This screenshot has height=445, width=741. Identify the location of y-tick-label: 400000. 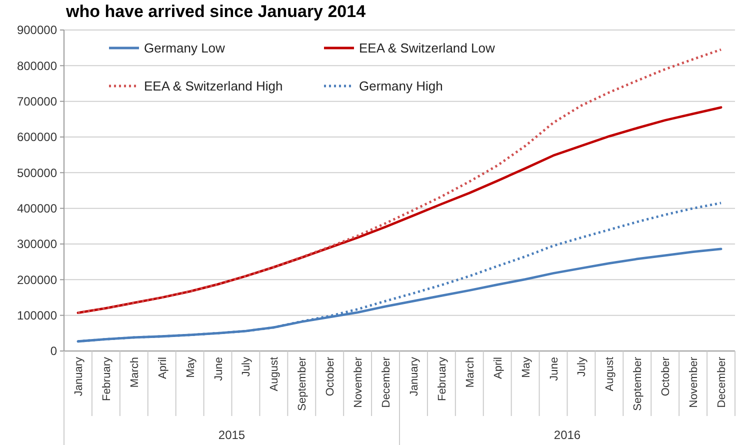
(37, 209).